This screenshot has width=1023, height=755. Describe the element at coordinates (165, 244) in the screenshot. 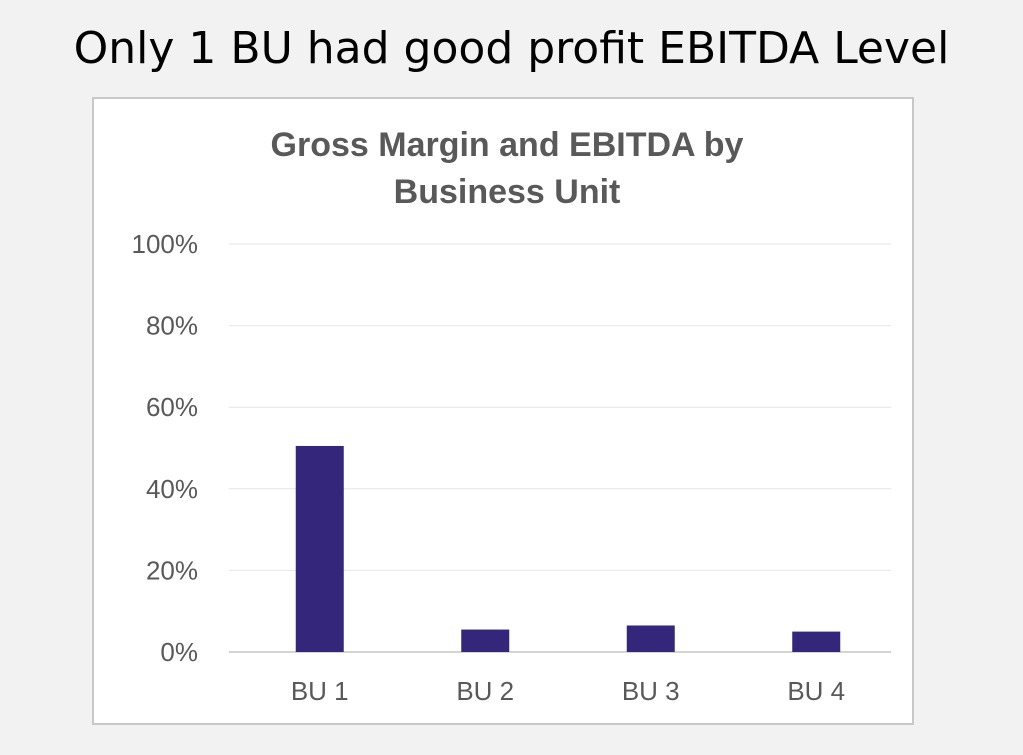

I see `y-tick-label: 100%` at that location.